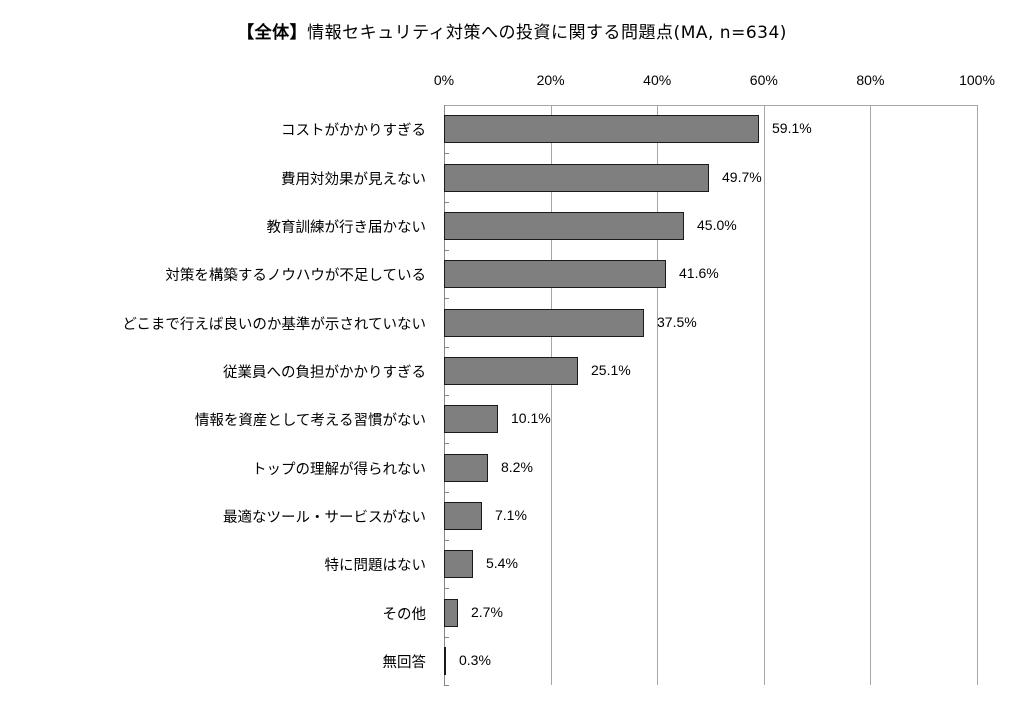  Describe the element at coordinates (977, 80) in the screenshot. I see `x-tick-label: 100%` at that location.